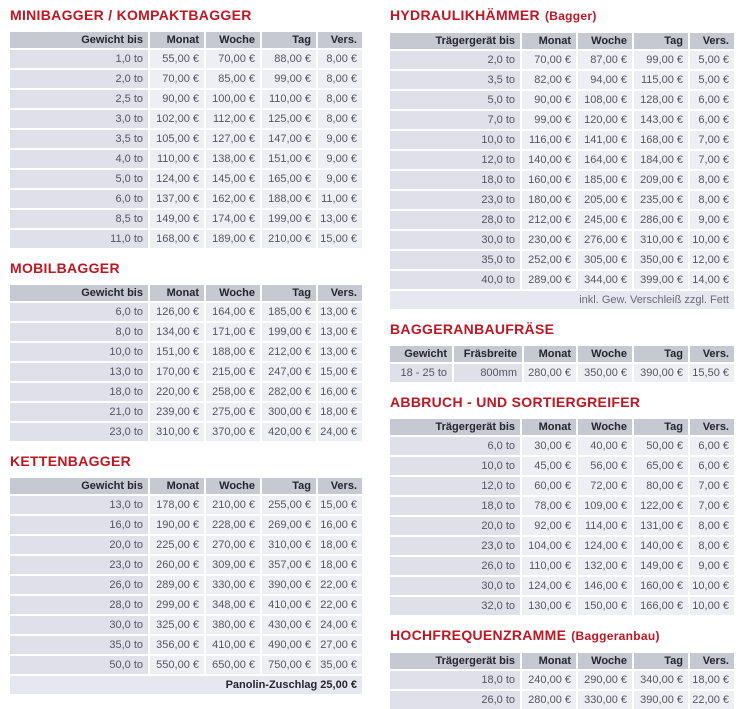 The image size is (744, 709). What do you see at coordinates (177, 312) in the screenshot?
I see `price-value-cell: 126,00 €` at bounding box center [177, 312].